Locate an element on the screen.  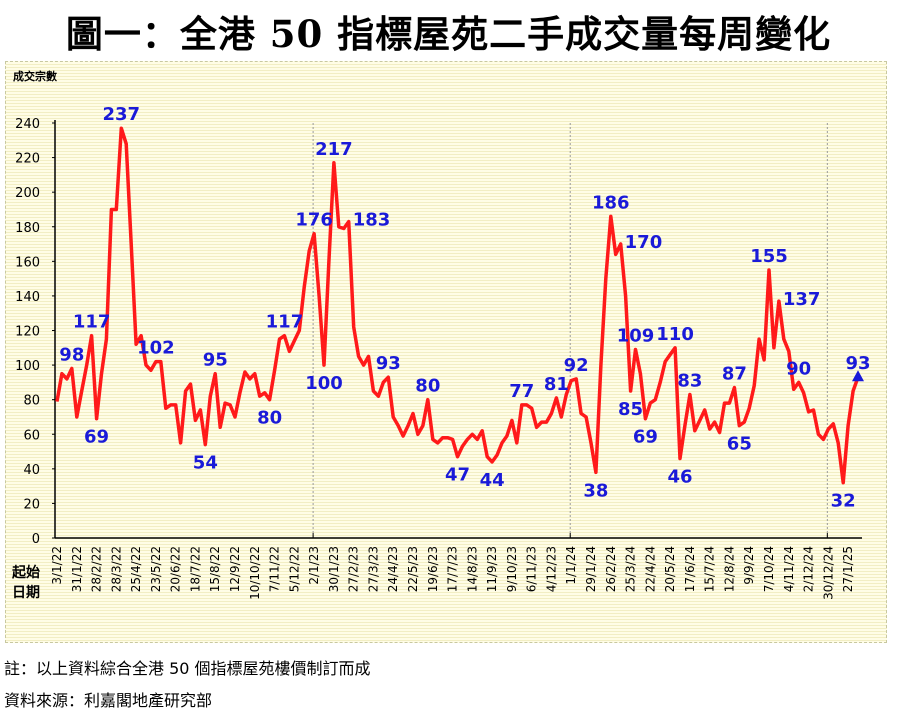
x-tick-label: 30/1/23 is located at coordinates (334, 569).